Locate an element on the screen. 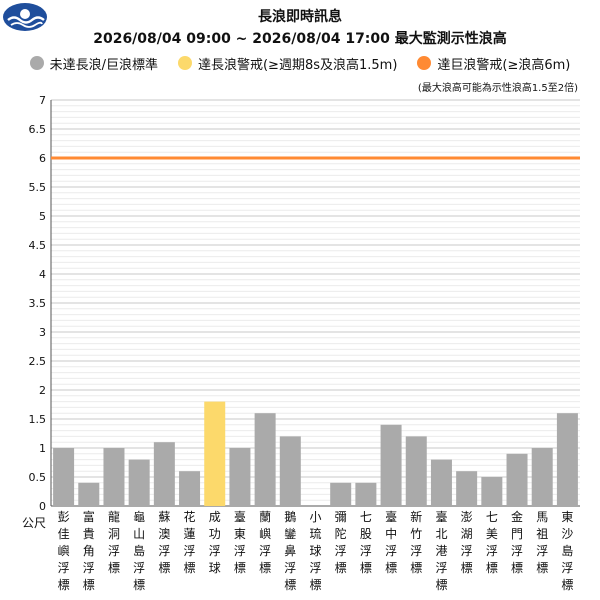  x-tick-label: 蘭嶼浮標 is located at coordinates (265, 542).